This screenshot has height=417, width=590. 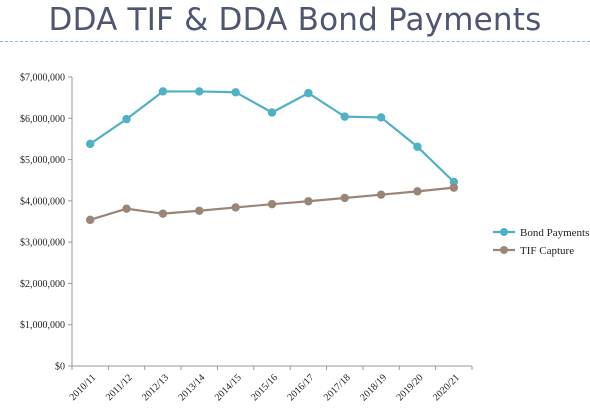 What do you see at coordinates (42, 201) in the screenshot?
I see `y-tick-label: $4,000,000` at bounding box center [42, 201].